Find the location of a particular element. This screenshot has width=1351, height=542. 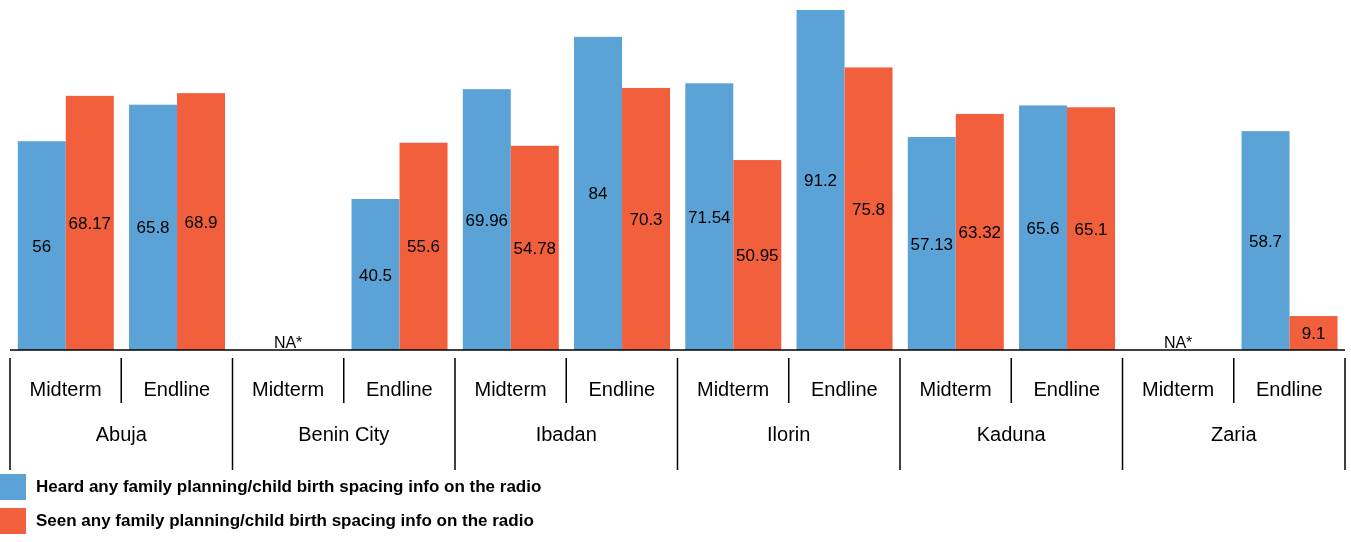

data-label: 63.32 is located at coordinates (980, 232).